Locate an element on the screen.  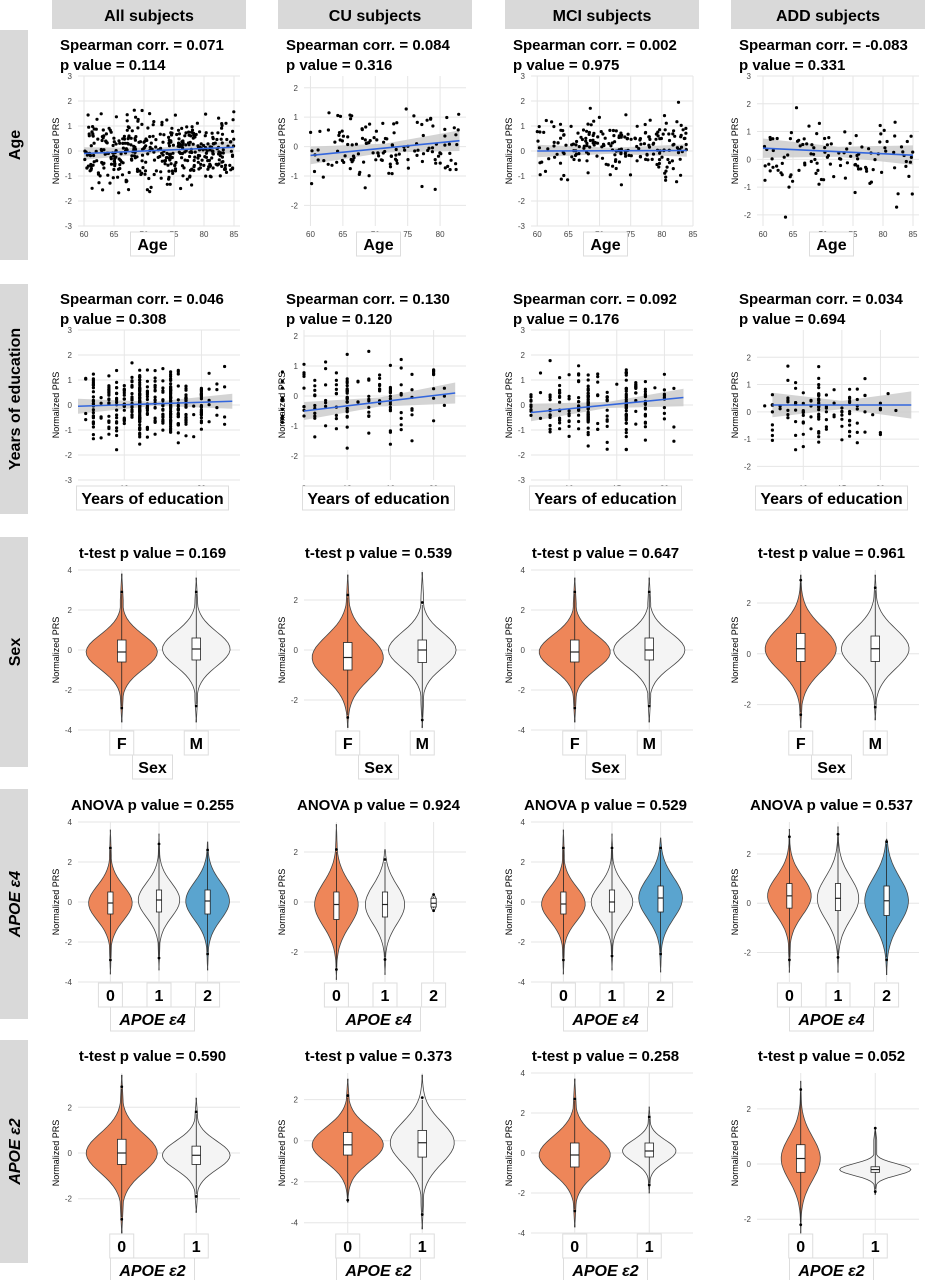
x-axis-label: Age is located at coordinates (831, 245).